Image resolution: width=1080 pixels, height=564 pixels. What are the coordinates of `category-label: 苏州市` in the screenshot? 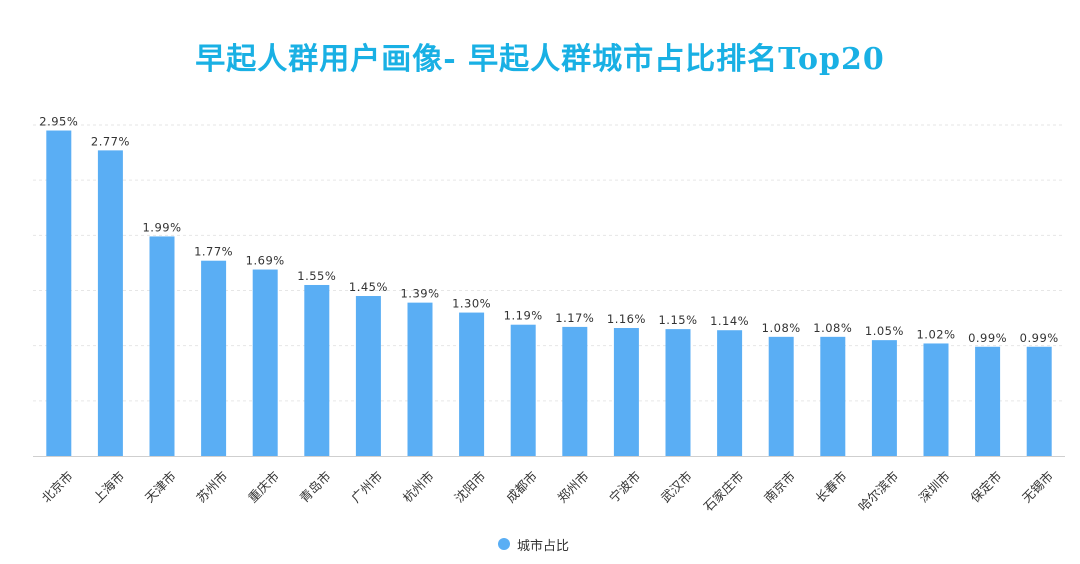 It's located at (211, 486).